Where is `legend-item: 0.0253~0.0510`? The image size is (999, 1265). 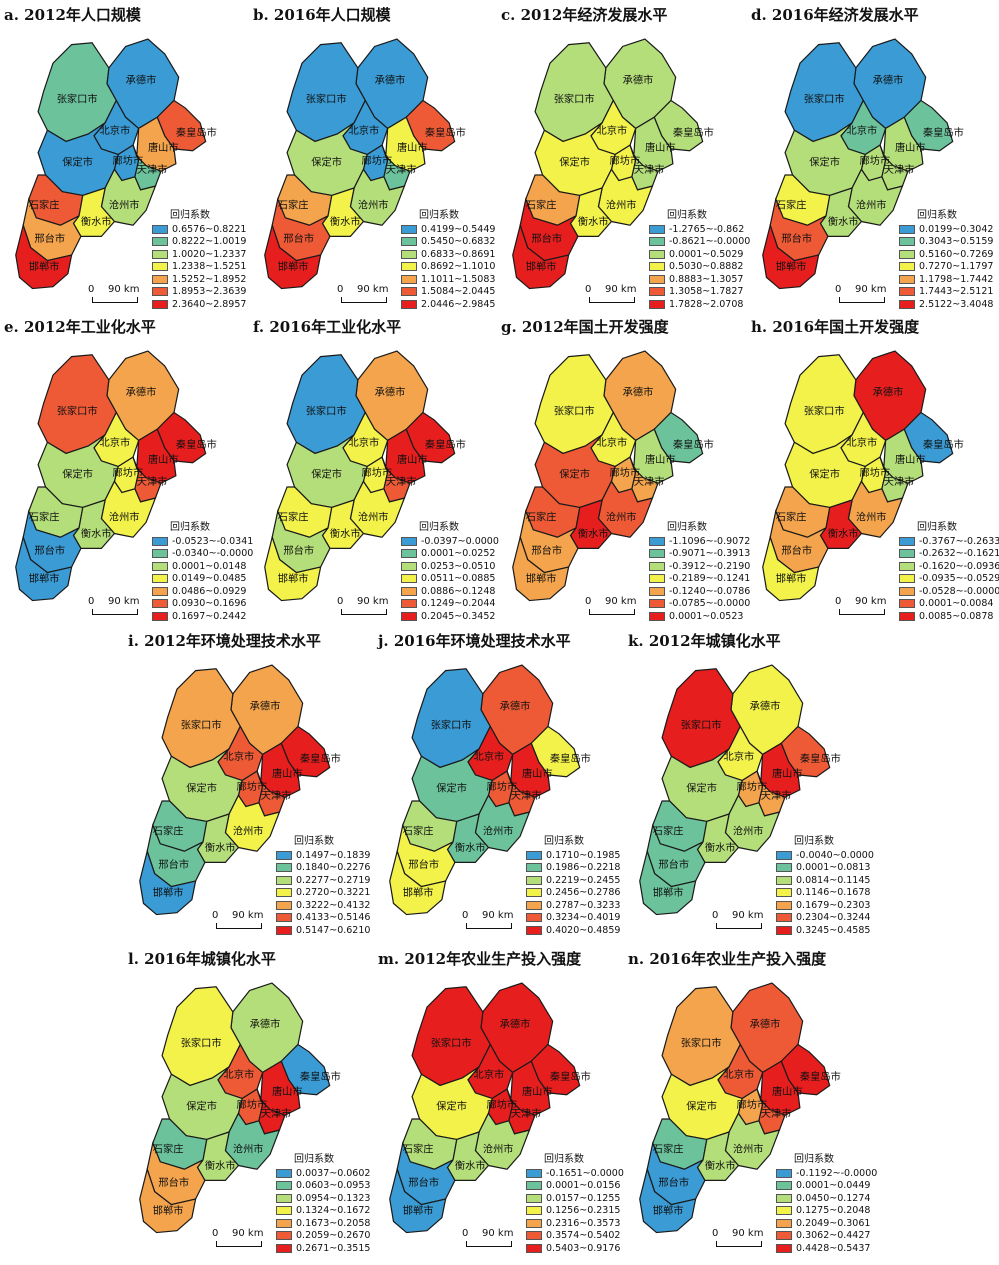
legend-item: 0.0253~0.0510 is located at coordinates (450, 566).